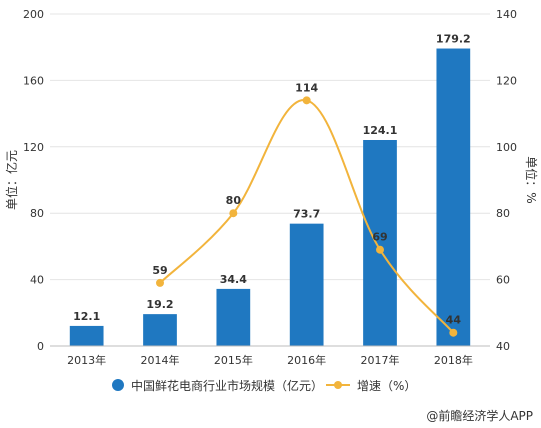 The height and width of the screenshot is (428, 541). What do you see at coordinates (227, 385) in the screenshot?
I see `legend-bar-label: 中国鲜花电商行业市场规模（亿元）` at bounding box center [227, 385].